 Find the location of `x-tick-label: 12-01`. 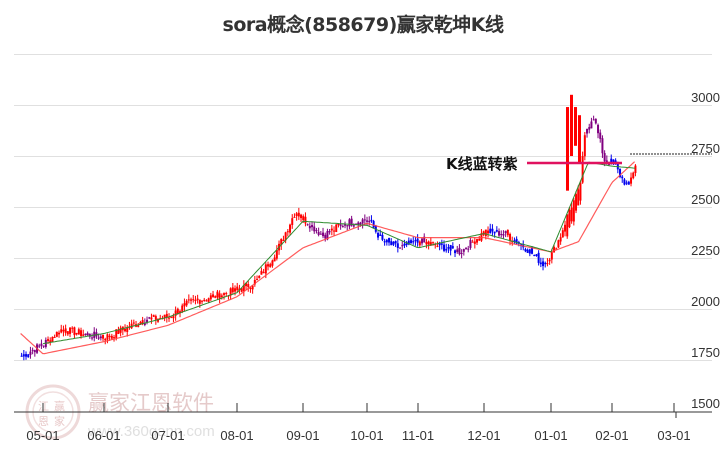

x-tick-label: 12-01 is located at coordinates (483, 435).